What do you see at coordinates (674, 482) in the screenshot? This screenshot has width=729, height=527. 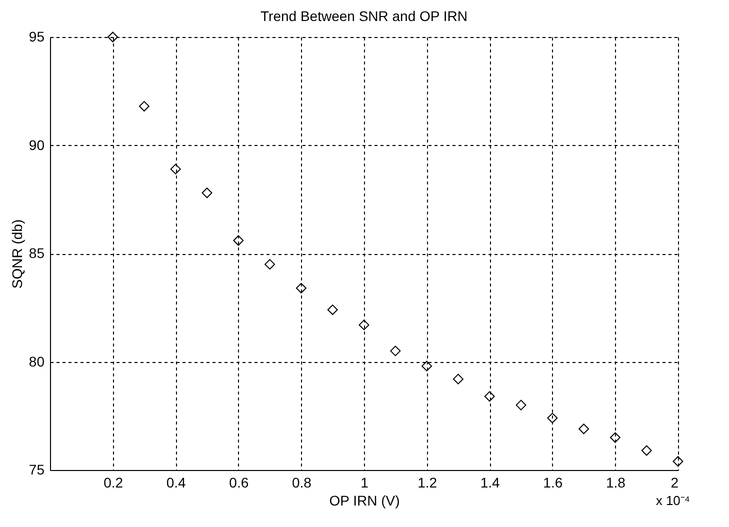 I see `x-tick-label: 2` at bounding box center [674, 482].